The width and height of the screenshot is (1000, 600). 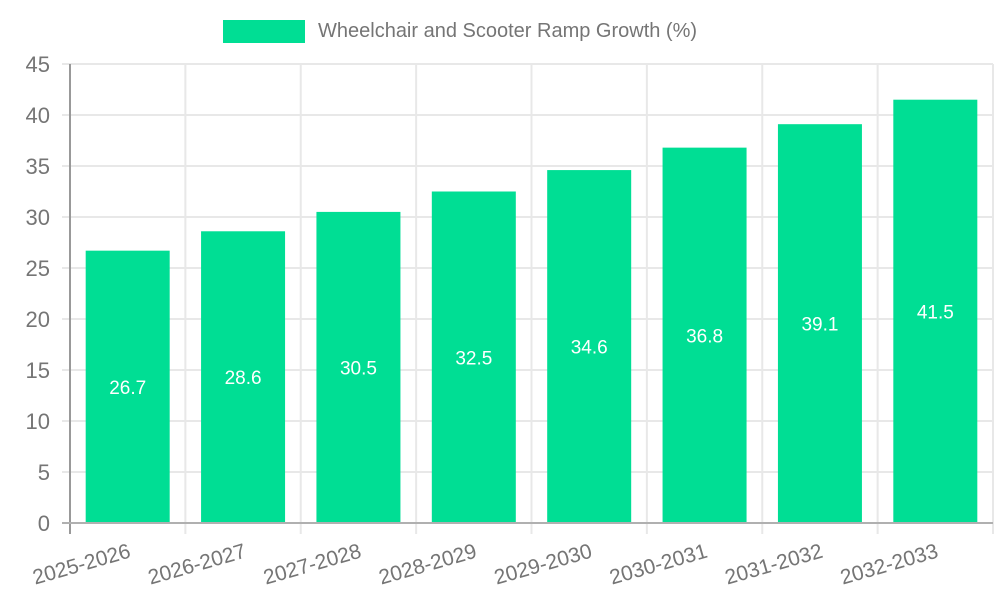 I want to click on y-tick-label: 20, so click(x=38, y=319).